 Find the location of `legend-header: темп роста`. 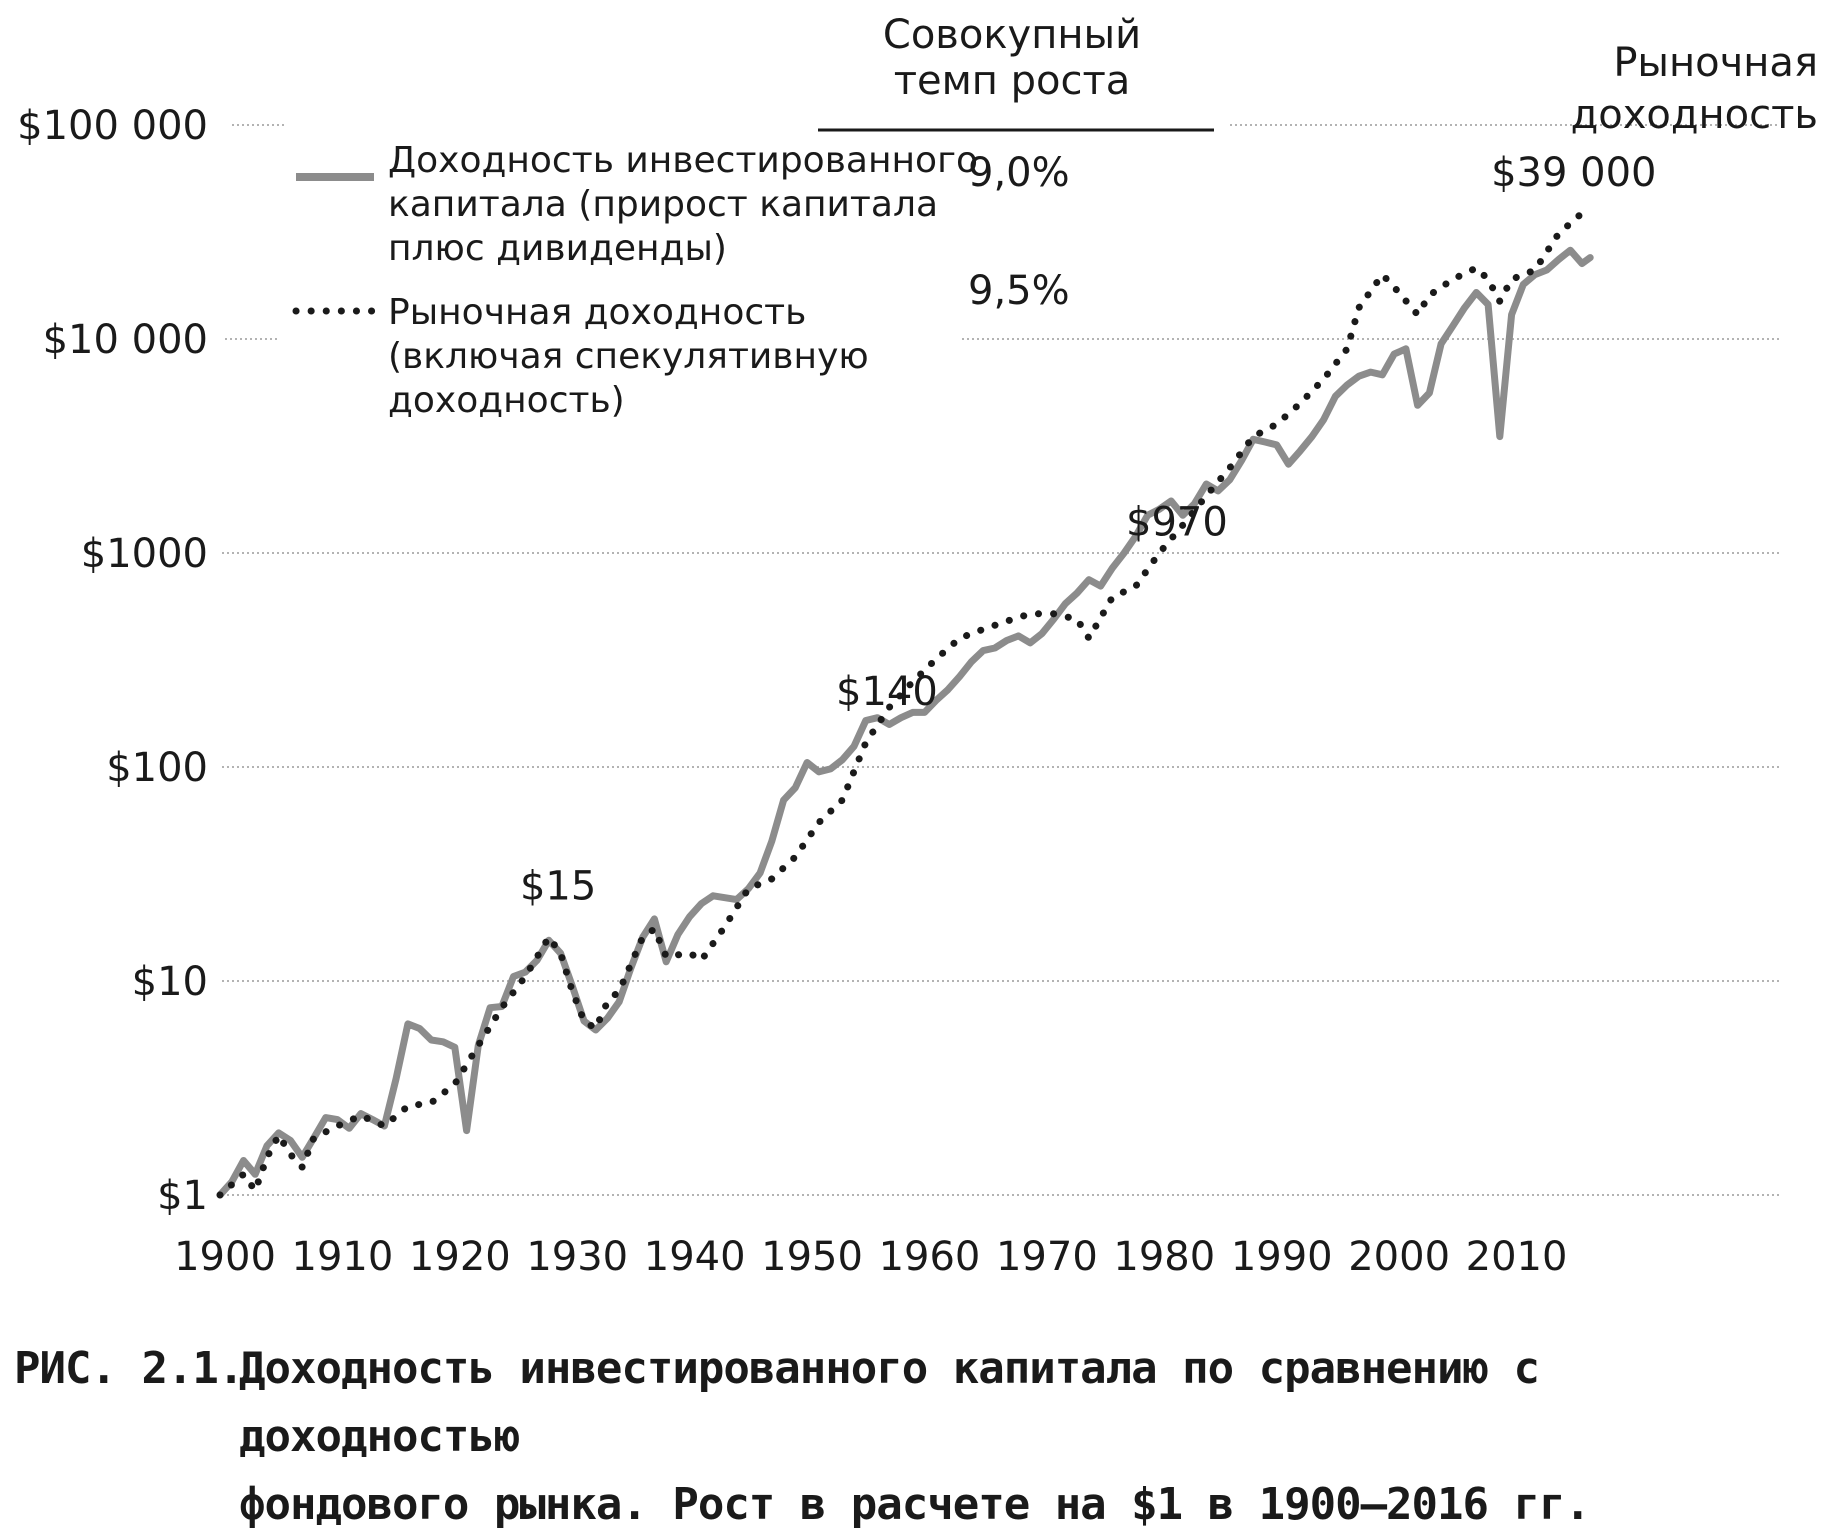

legend-header: темп роста is located at coordinates (1012, 81).